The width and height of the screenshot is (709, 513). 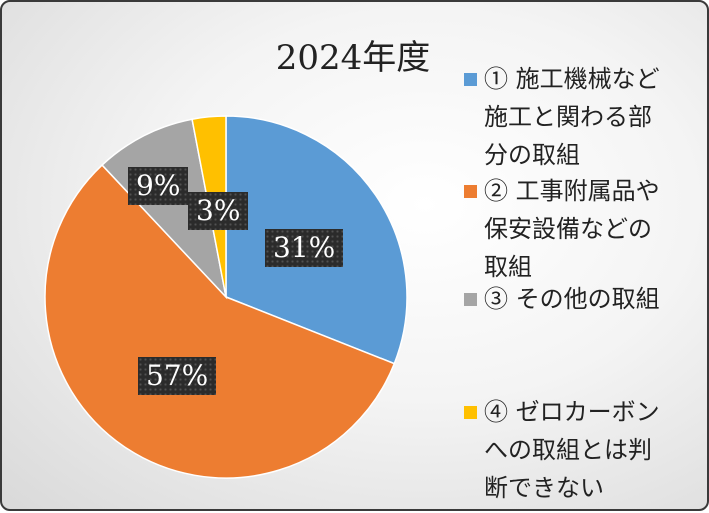 What do you see at coordinates (572, 299) in the screenshot?
I see `legend-label-3: ③ その他の取組` at bounding box center [572, 299].